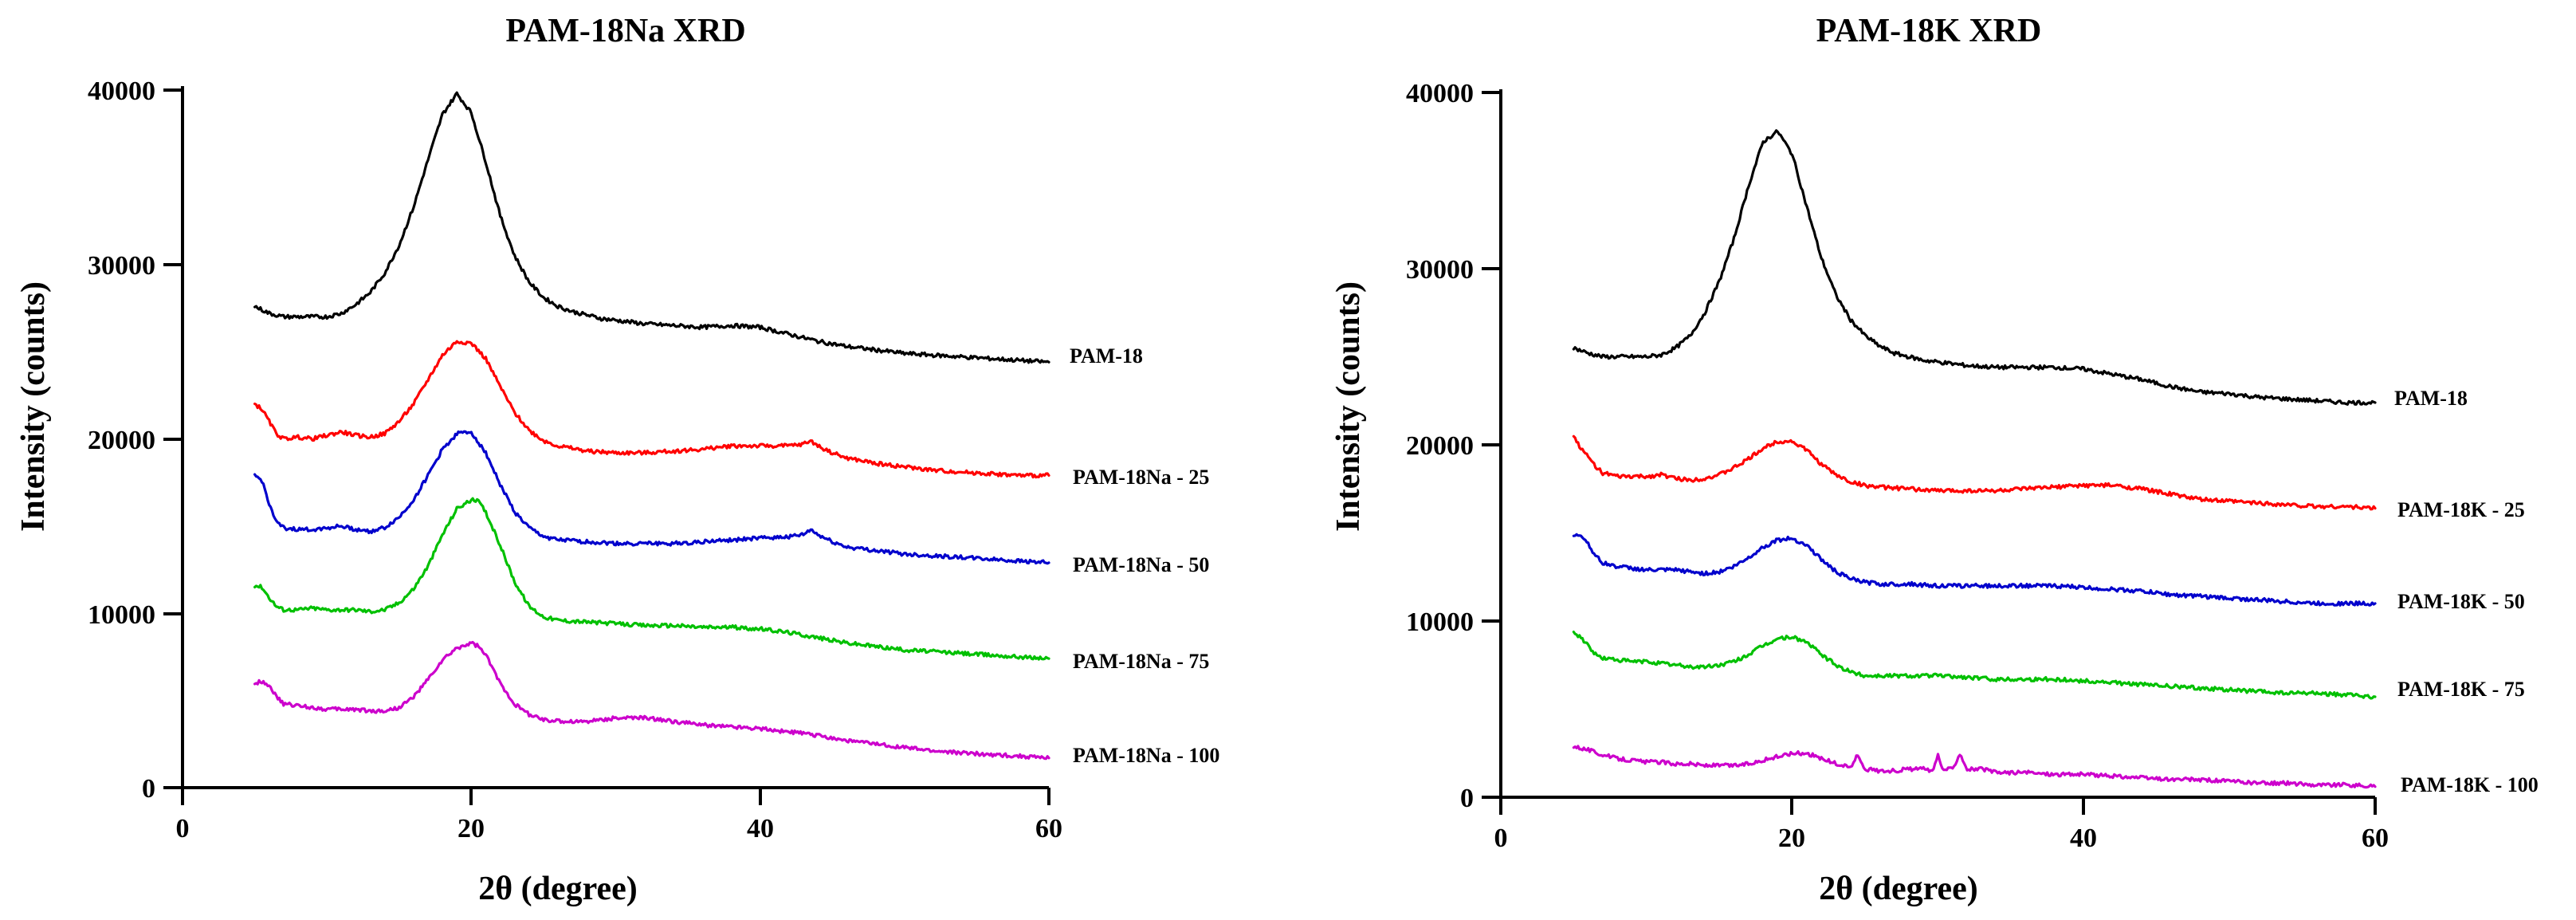 The height and width of the screenshot is (920, 2576). What do you see at coordinates (1141, 564) in the screenshot?
I see `series-label: PAM-18Na - 50` at bounding box center [1141, 564].